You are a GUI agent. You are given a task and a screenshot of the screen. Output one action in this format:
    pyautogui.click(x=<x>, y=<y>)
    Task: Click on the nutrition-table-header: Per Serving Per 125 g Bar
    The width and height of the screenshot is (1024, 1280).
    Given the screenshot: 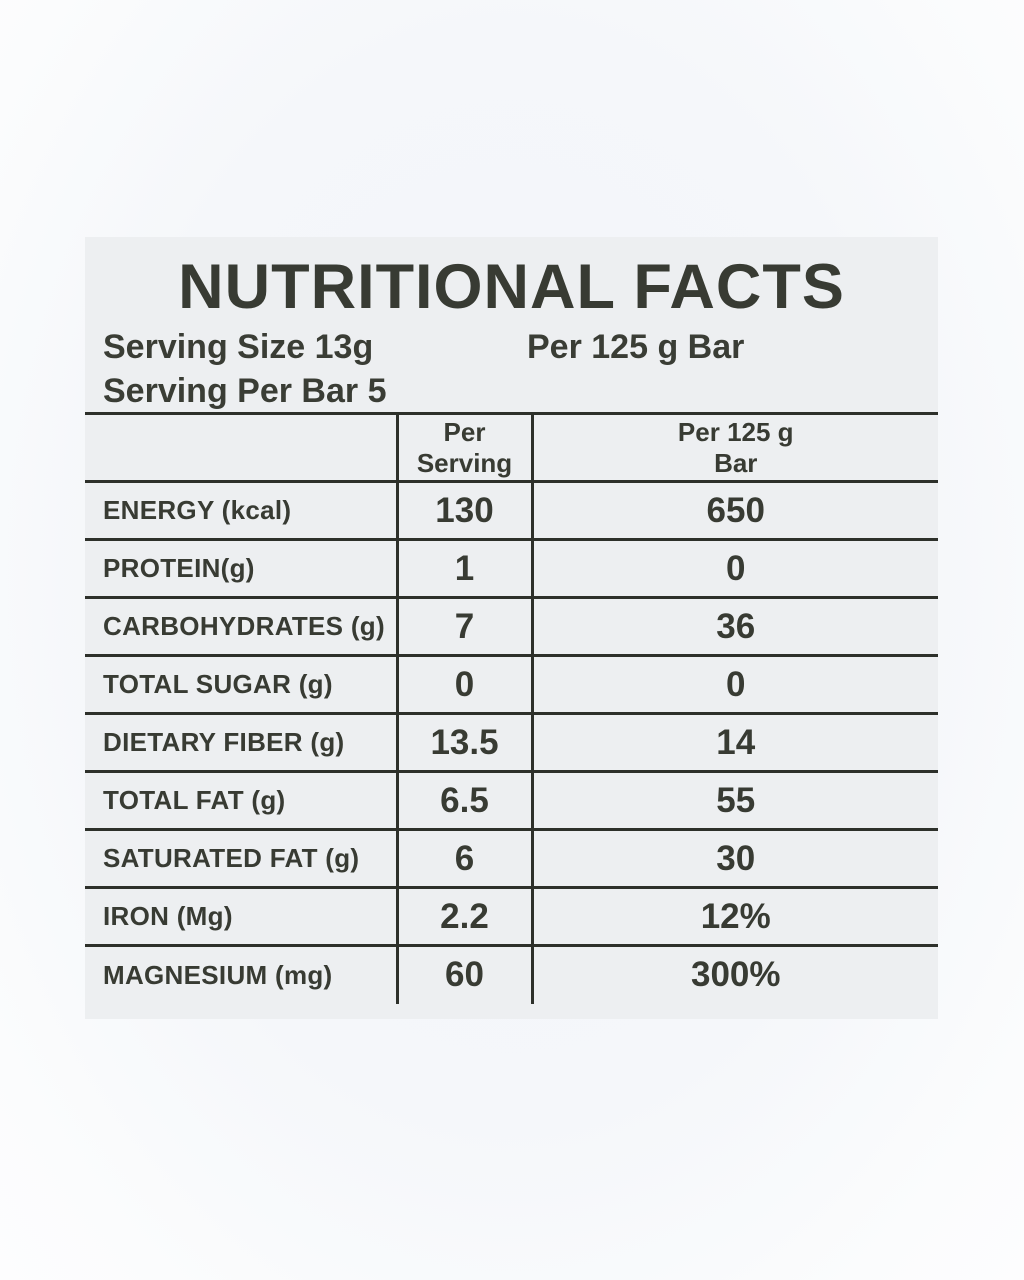 What is the action you would take?
    pyautogui.click(x=511, y=447)
    